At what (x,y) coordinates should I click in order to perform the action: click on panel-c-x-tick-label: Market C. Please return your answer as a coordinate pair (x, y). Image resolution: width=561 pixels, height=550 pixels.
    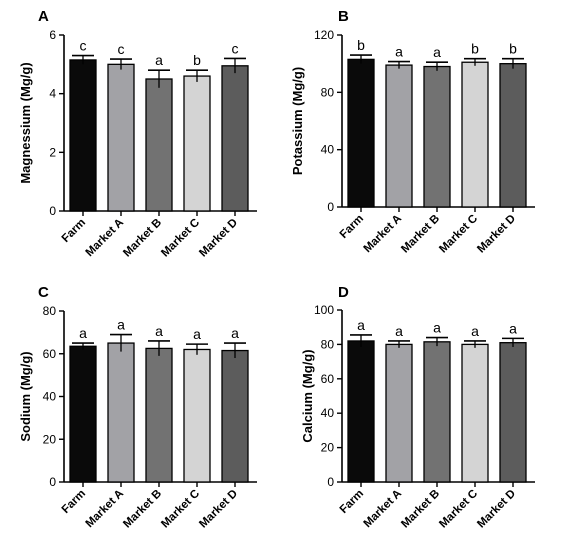
    Looking at the image, I should click on (180, 509).